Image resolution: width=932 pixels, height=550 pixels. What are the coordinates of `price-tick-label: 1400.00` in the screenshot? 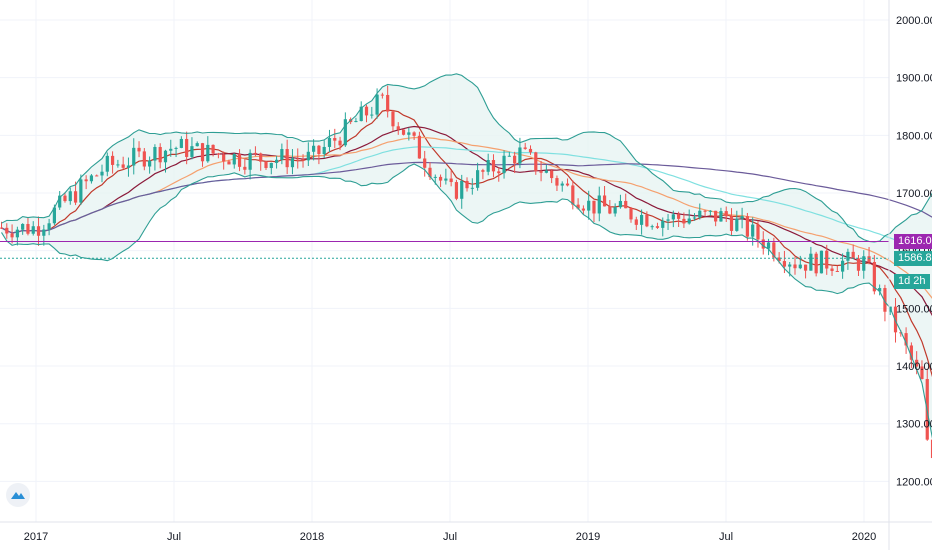 It's located at (914, 367).